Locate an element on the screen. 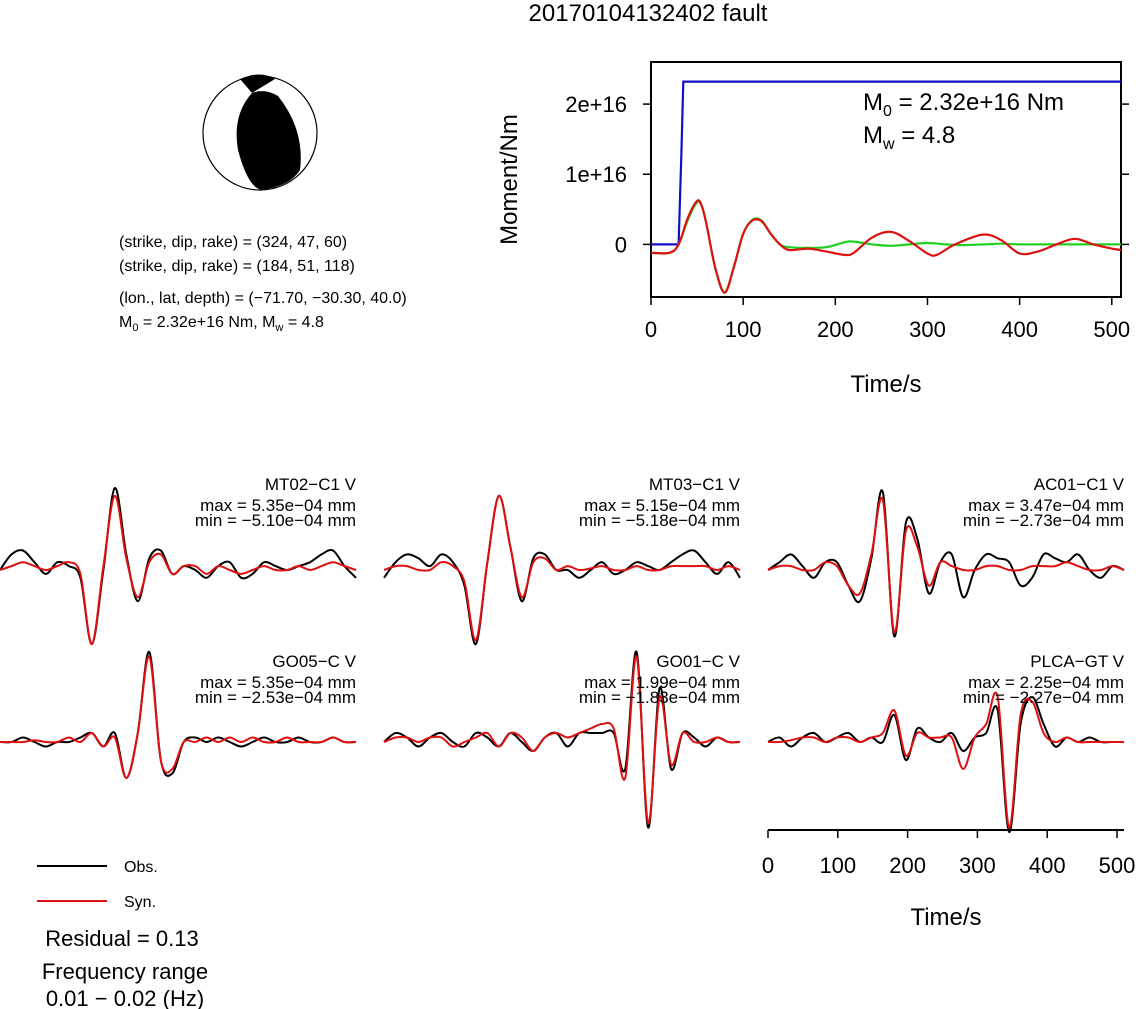  frequency-range-value: 0.01 − 0.02 (Hz) is located at coordinates (125, 997).